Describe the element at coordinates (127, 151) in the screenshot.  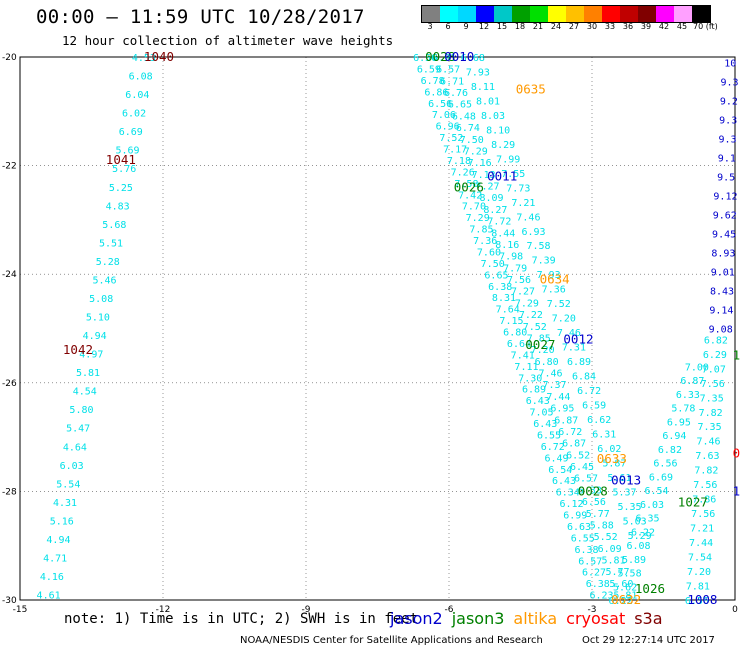
I see `wave-height-value: 5.69` at that location.